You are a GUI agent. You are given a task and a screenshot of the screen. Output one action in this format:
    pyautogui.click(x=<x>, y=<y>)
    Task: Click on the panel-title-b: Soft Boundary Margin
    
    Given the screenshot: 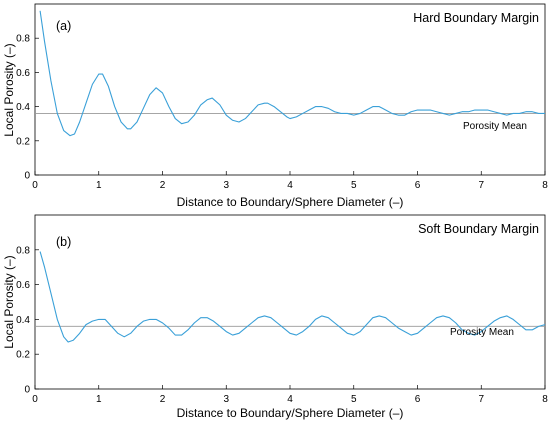 What is the action you would take?
    pyautogui.click(x=478, y=229)
    